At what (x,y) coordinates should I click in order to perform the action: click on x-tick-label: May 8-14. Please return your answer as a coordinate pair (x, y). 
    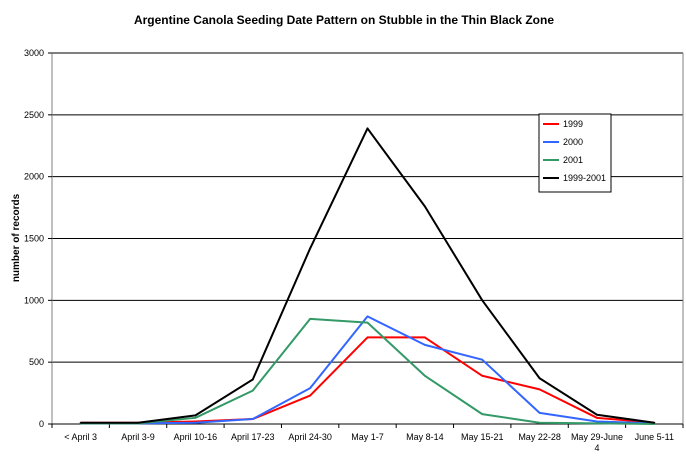
    Looking at the image, I should click on (425, 437).